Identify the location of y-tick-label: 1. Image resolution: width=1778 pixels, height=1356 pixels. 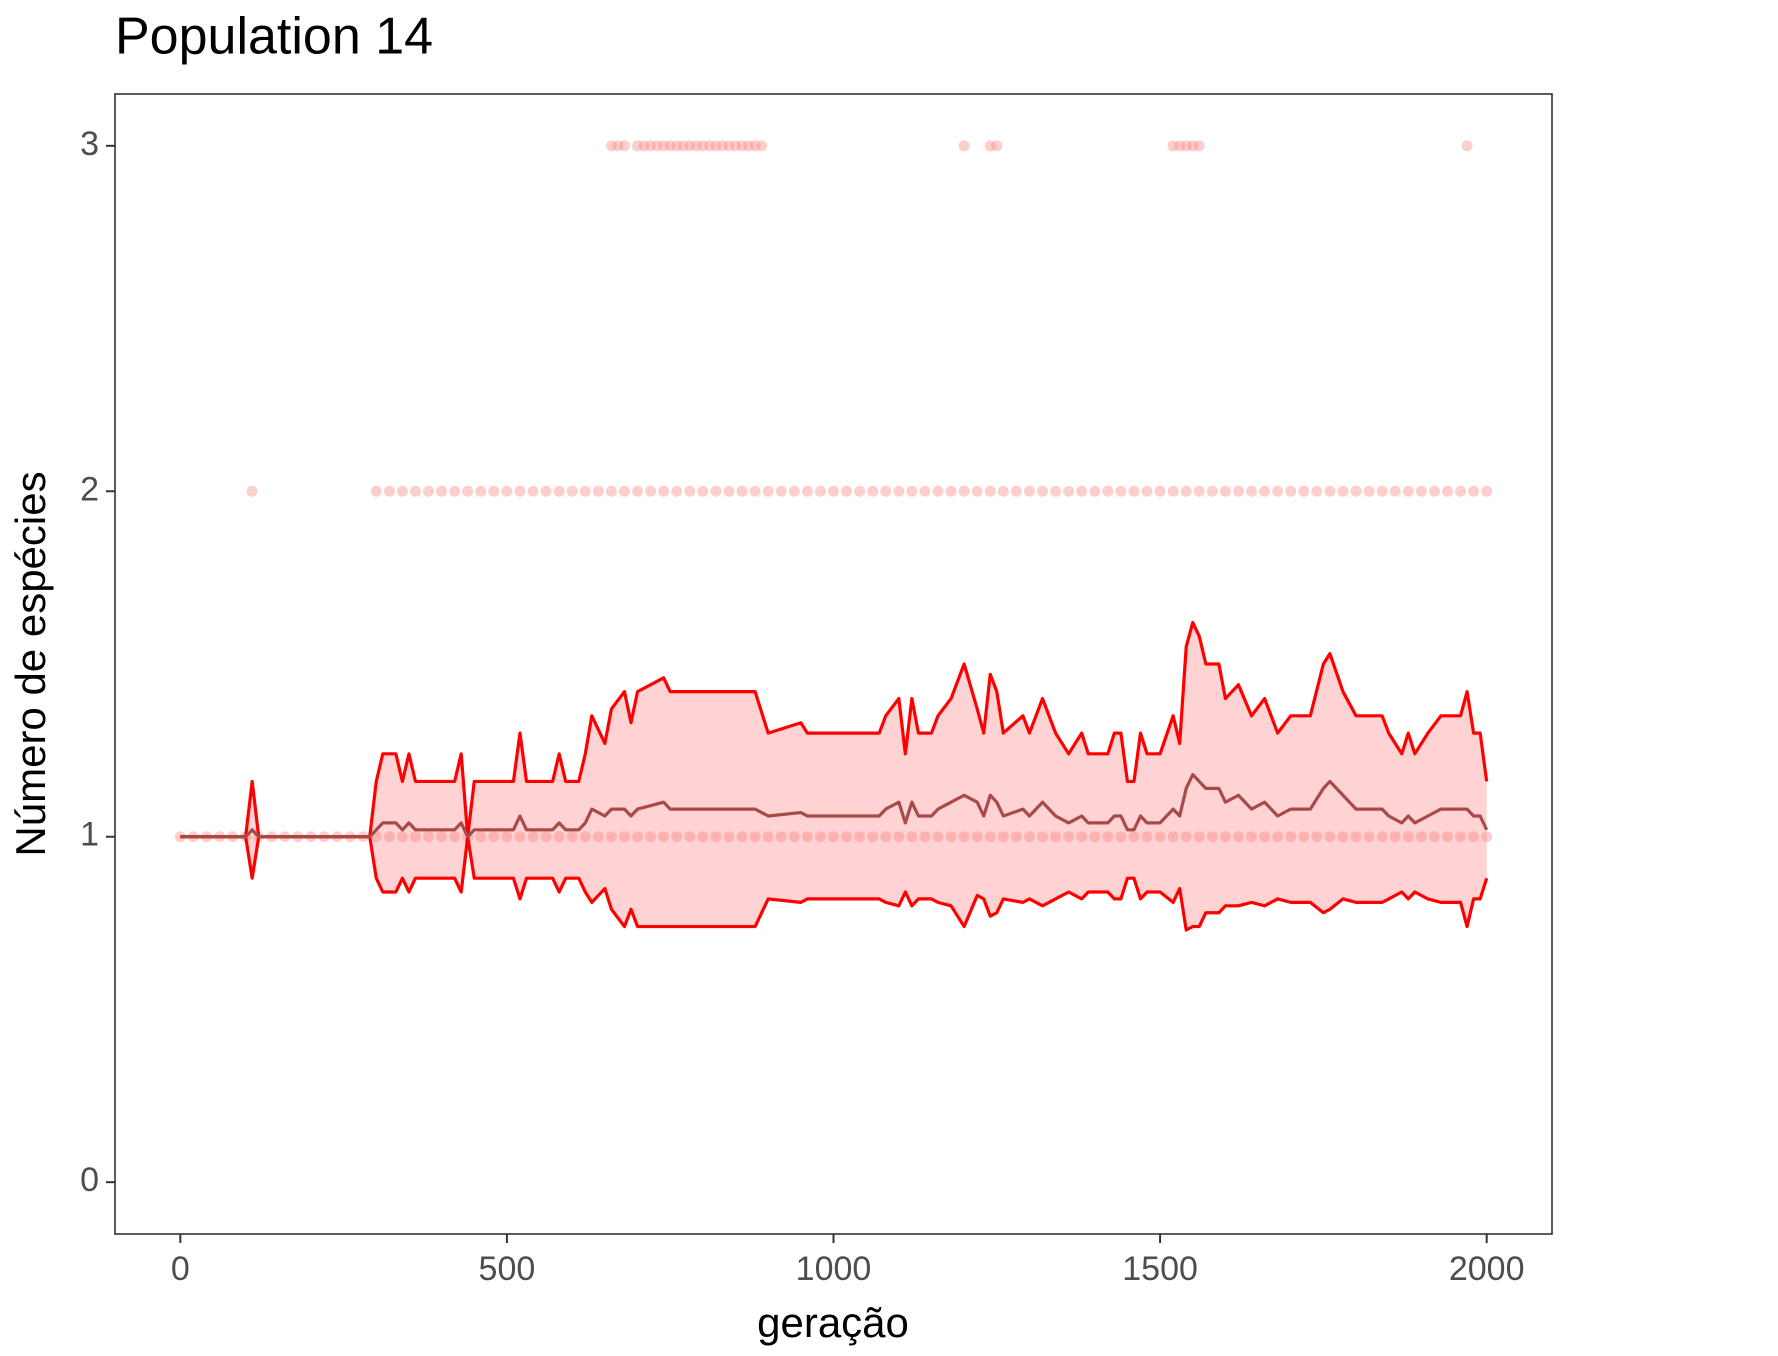
(89, 835).